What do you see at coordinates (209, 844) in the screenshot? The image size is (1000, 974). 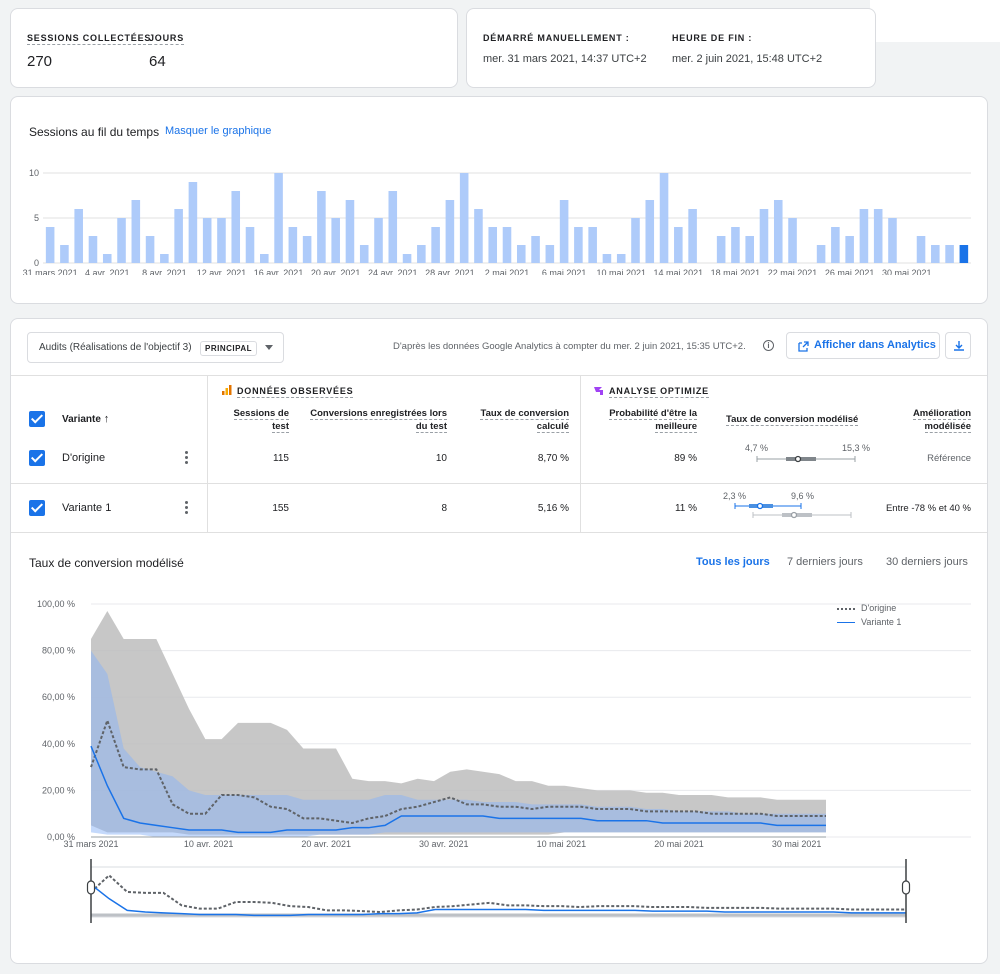 I see `x-tick-label: 10 avr. 2021` at bounding box center [209, 844].